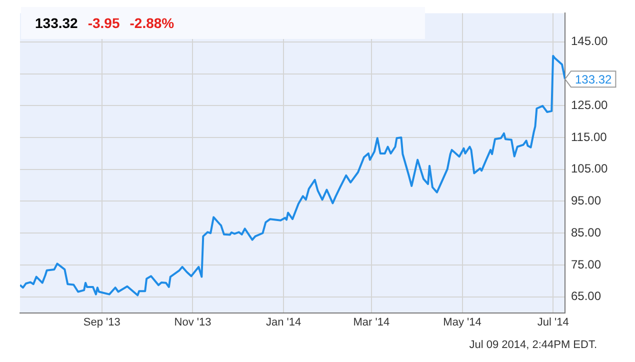 The height and width of the screenshot is (362, 635). What do you see at coordinates (589, 137) in the screenshot?
I see `y-tick-label: 115.00` at bounding box center [589, 137].